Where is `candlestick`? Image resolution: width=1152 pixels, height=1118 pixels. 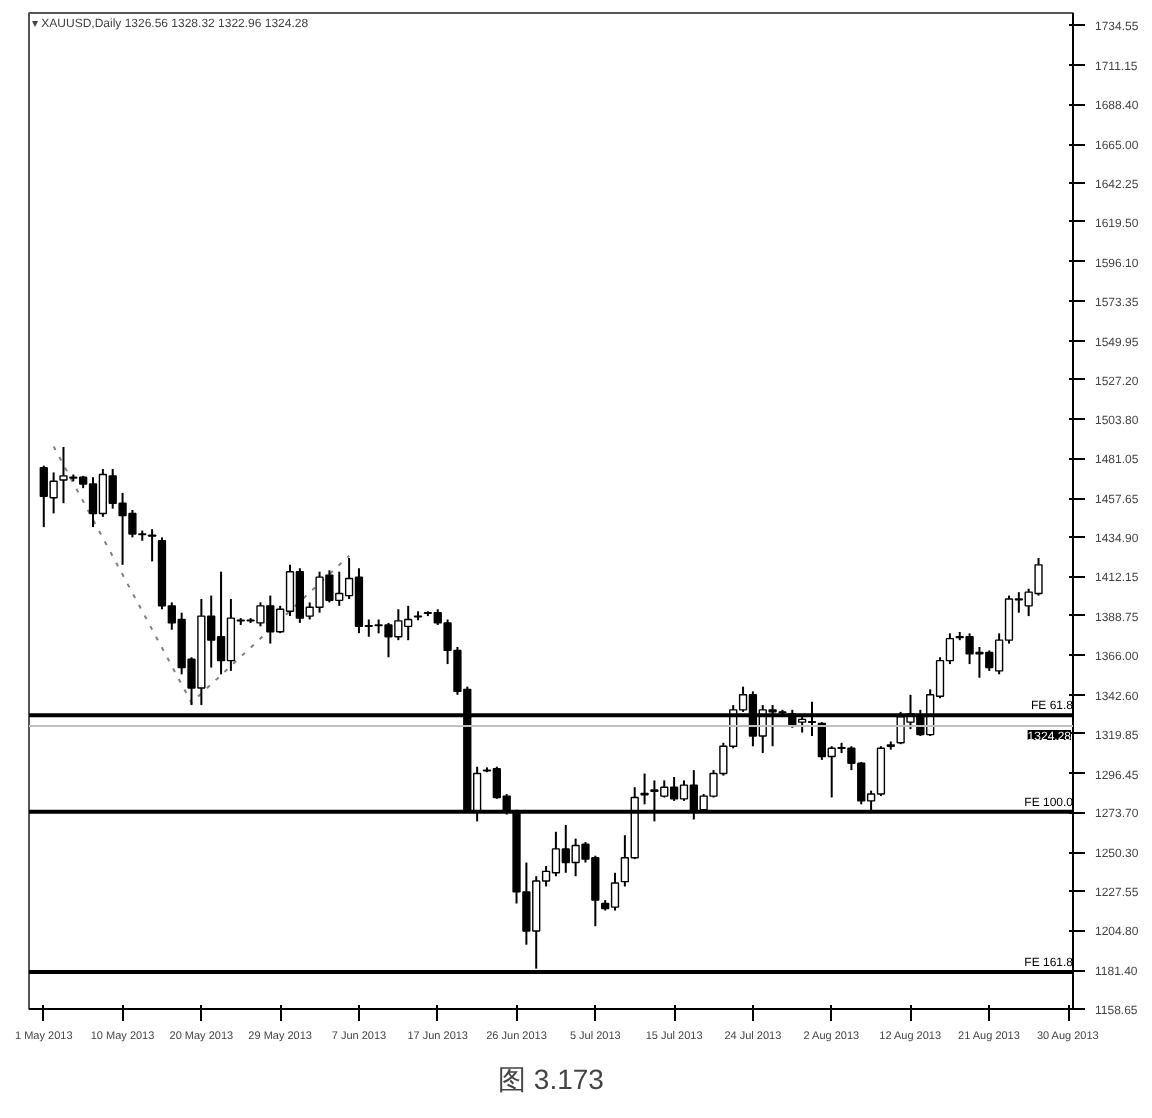
candlestick is located at coordinates (152, 545).